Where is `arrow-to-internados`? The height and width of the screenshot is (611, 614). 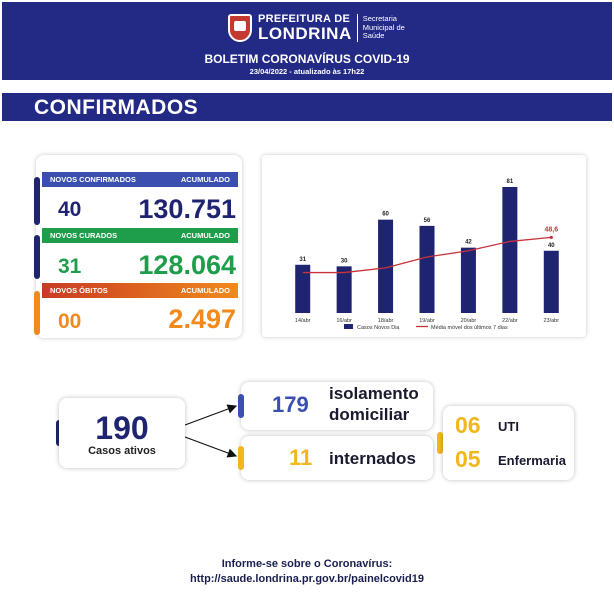
arrow-to-internados is located at coordinates (211, 447).